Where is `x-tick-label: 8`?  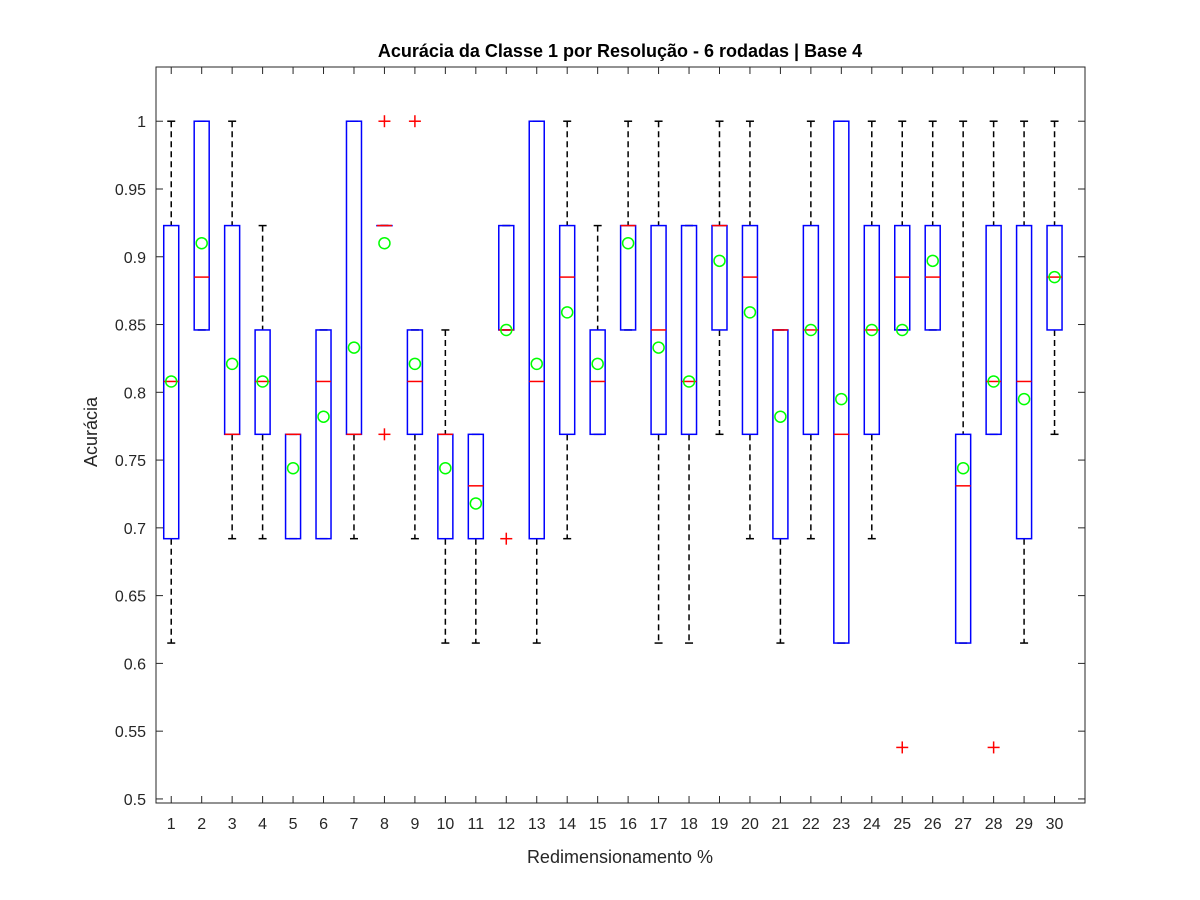
x-tick-label: 8 is located at coordinates (384, 824).